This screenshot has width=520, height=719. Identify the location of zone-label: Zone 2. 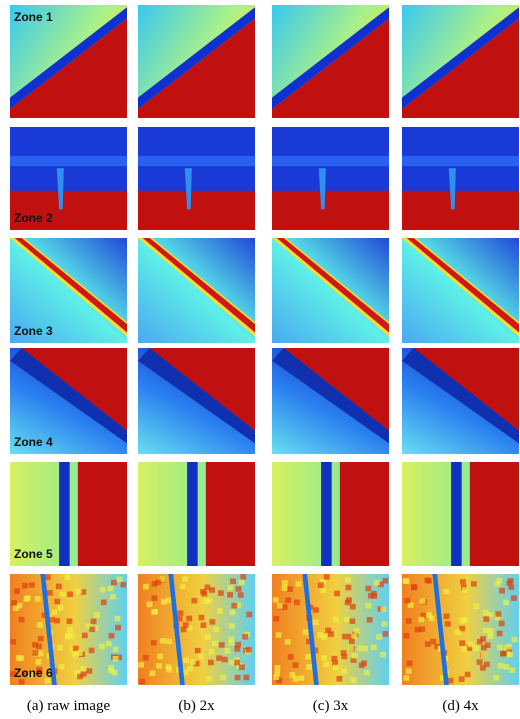
(33, 218).